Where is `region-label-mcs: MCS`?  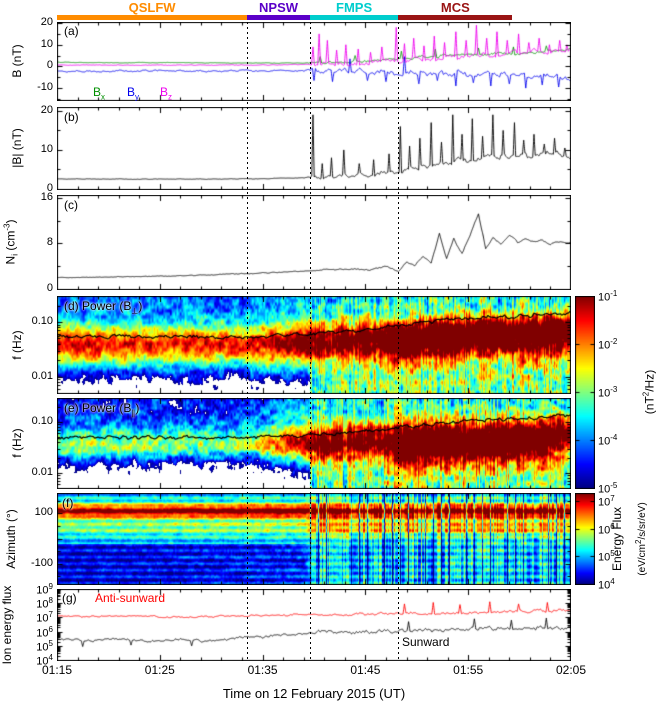 region-label-mcs: MCS is located at coordinates (455, 7).